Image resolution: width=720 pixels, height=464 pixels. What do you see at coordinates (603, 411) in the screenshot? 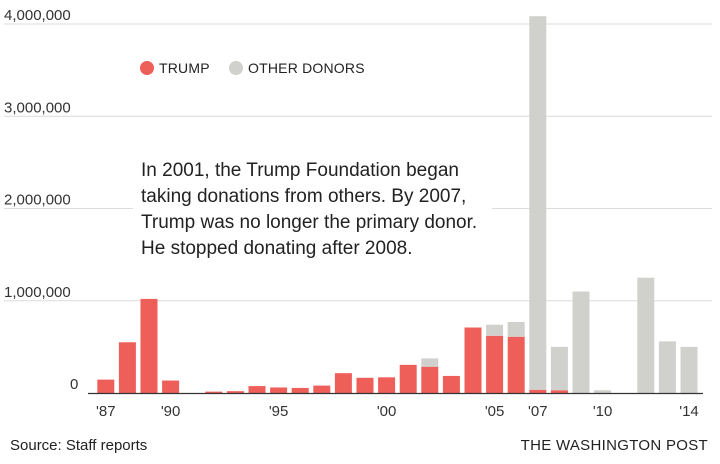
I see `x-tick-label: '10` at bounding box center [603, 411].